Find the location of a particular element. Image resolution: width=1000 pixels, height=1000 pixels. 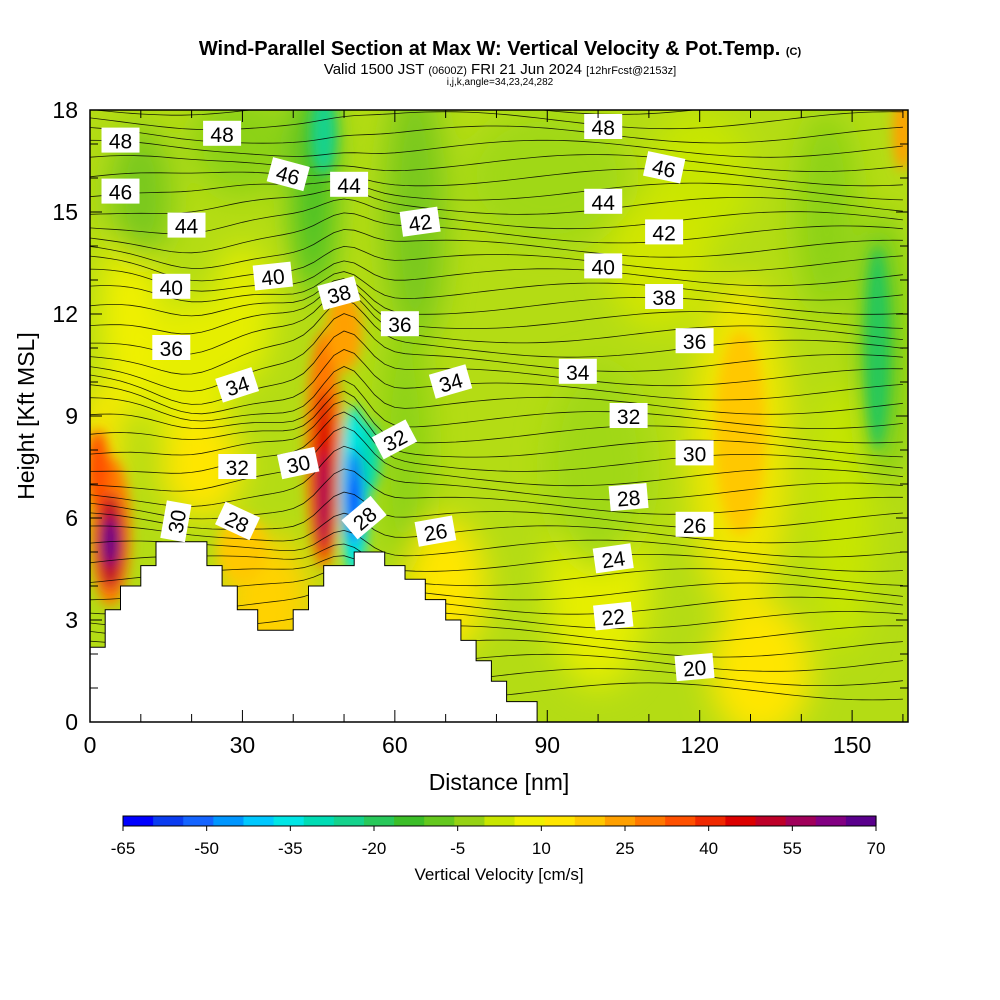

isentrope-label-text: 46 is located at coordinates (120, 193).